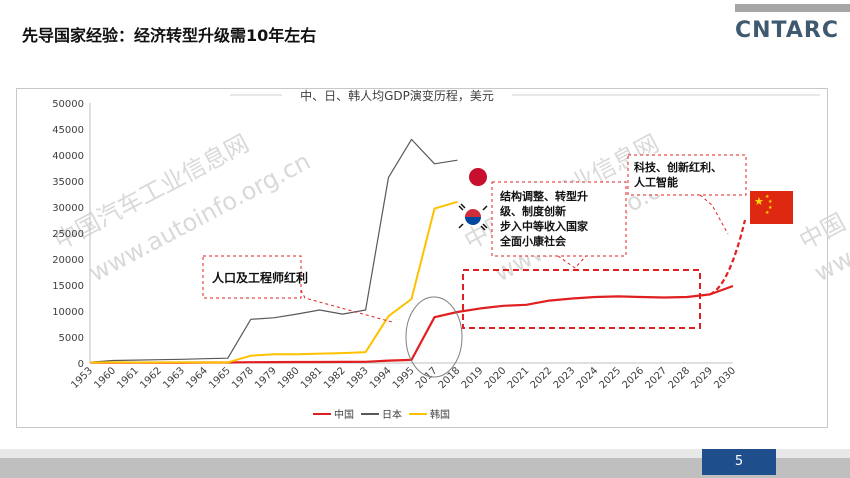  I want to click on x-tick-label: 2023, so click(565, 378).